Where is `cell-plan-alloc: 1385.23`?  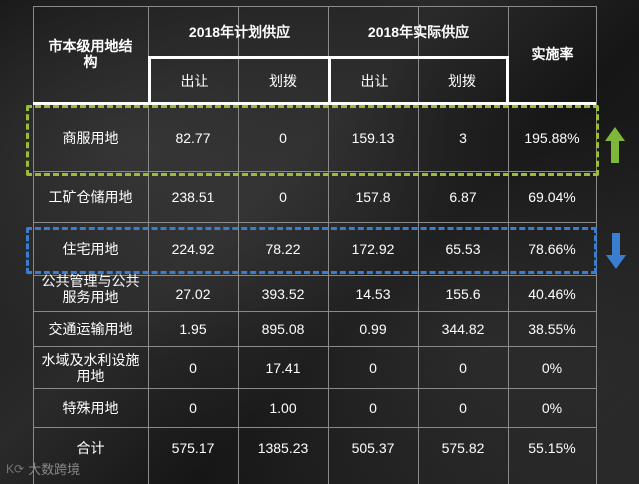
cell-plan-alloc: 1385.23 is located at coordinates (283, 448).